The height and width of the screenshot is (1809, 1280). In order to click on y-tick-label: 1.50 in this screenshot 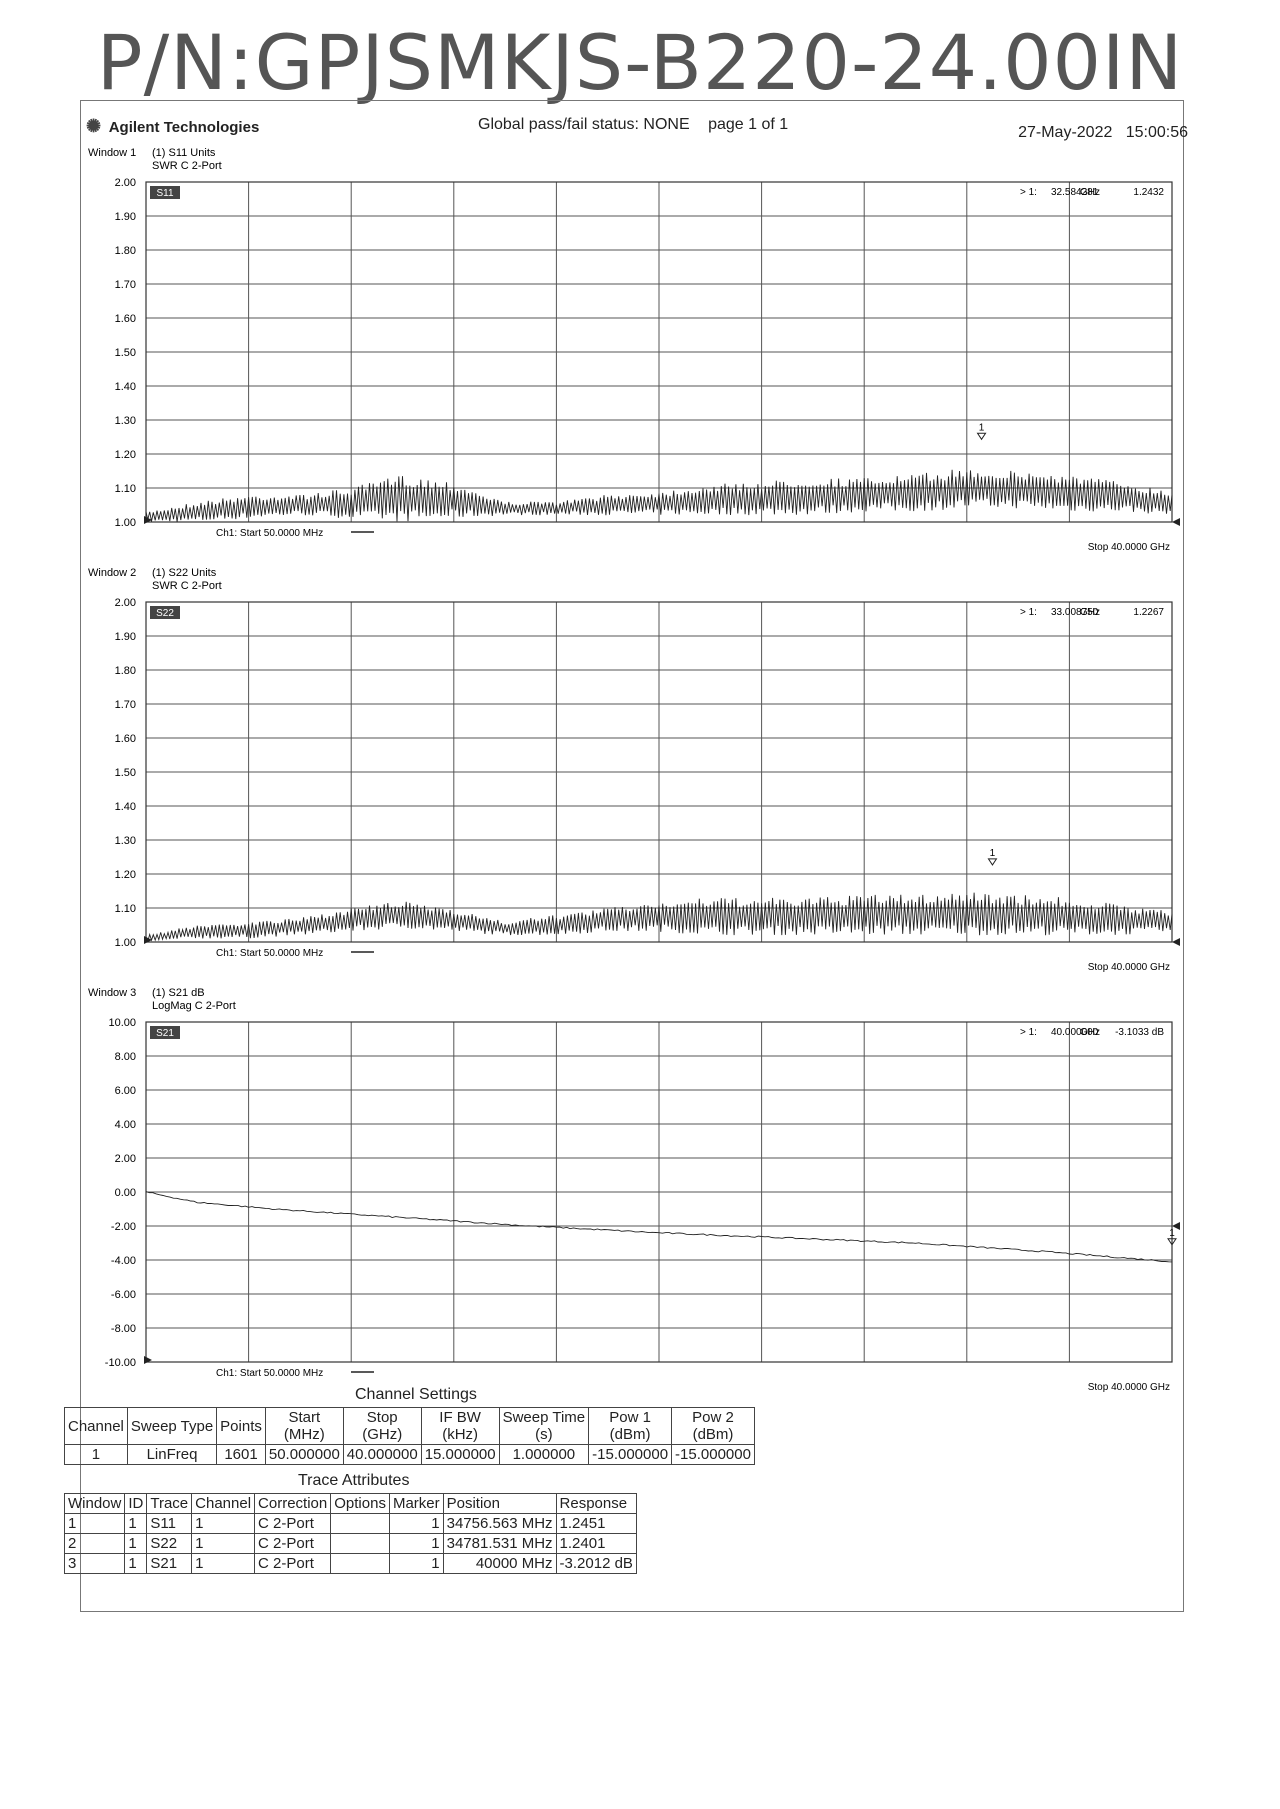, I will do `click(125, 353)`.